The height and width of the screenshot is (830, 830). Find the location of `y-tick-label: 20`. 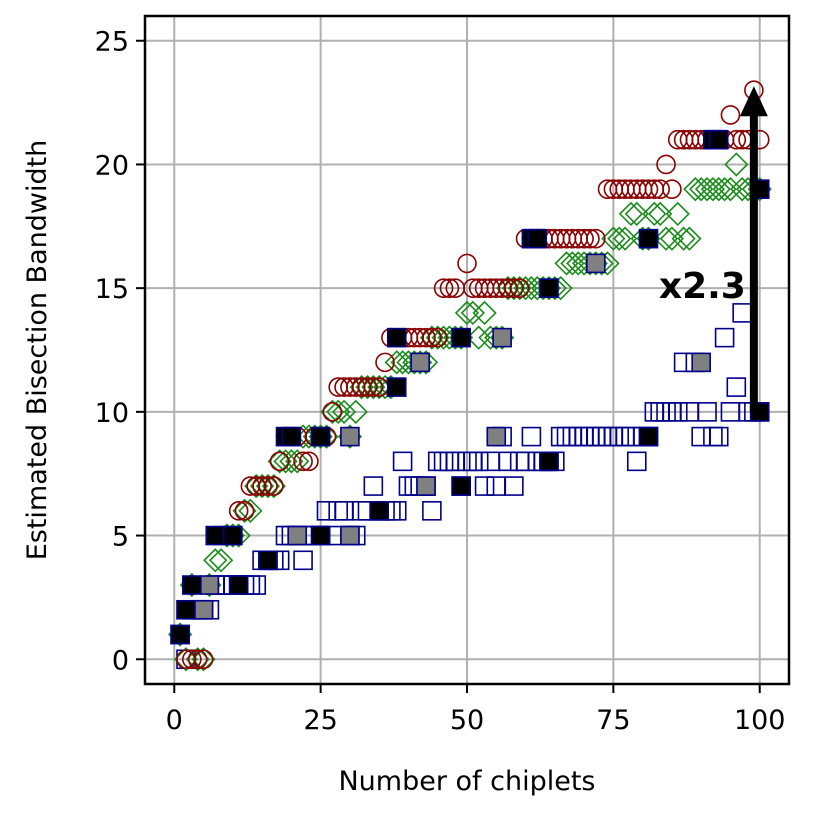

y-tick-label: 20 is located at coordinates (112, 165).